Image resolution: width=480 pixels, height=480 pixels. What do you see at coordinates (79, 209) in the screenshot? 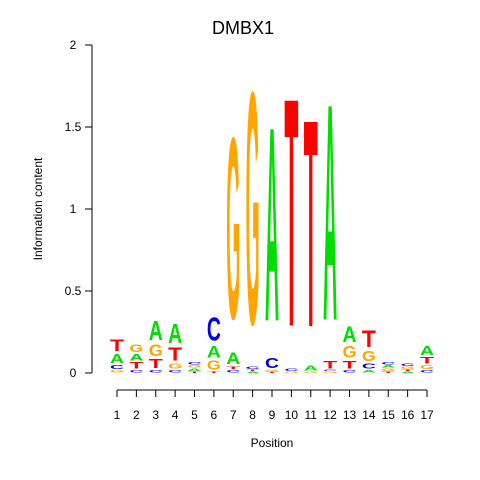
I see `y-axis: 0 0.5 1 1.5 2` at bounding box center [79, 209].